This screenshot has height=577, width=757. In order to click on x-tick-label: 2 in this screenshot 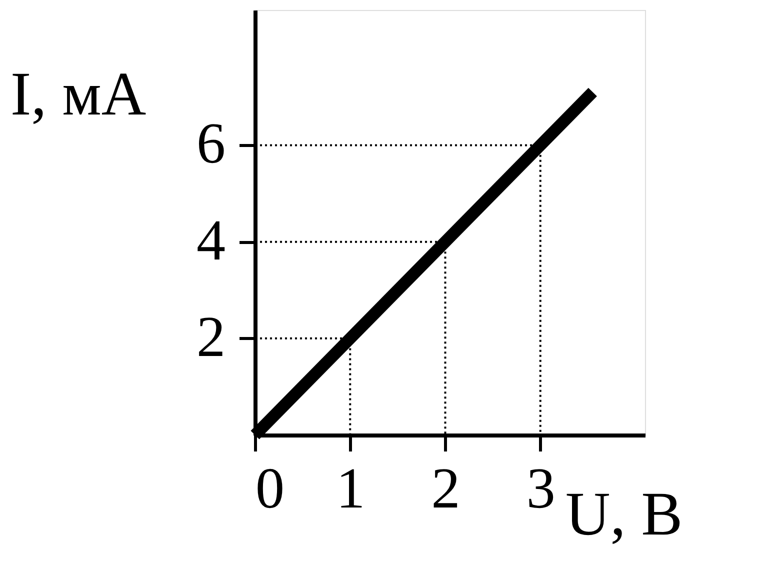, I will do `click(445, 488)`.